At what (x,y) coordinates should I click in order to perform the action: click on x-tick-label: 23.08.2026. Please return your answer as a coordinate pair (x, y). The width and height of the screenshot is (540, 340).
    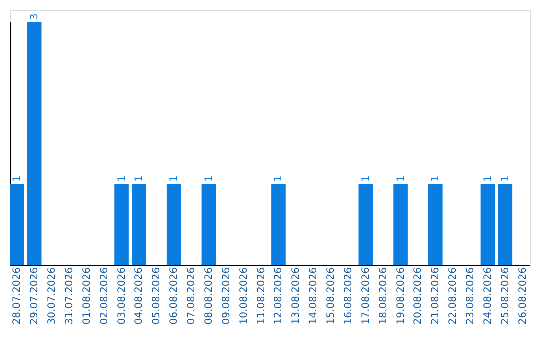
    Looking at the image, I should click on (471, 296).